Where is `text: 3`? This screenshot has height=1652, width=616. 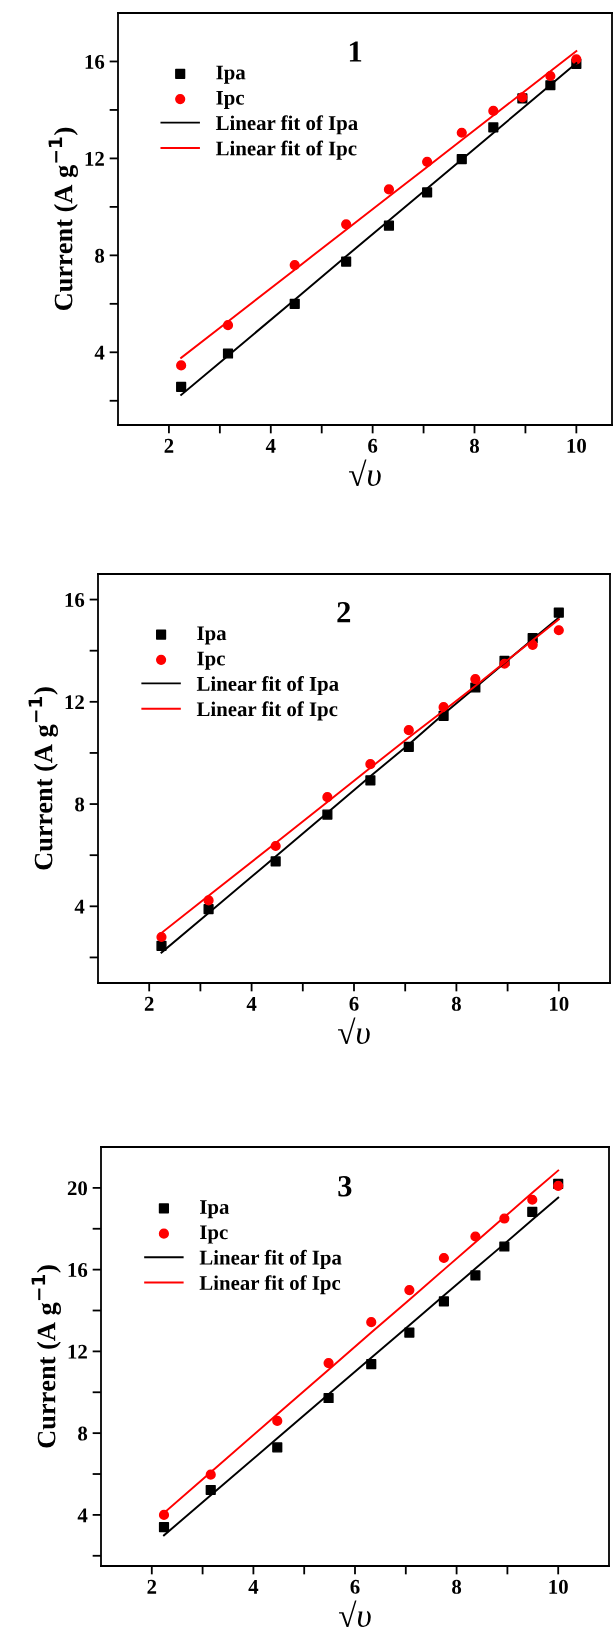 text: 3 is located at coordinates (345, 1186).